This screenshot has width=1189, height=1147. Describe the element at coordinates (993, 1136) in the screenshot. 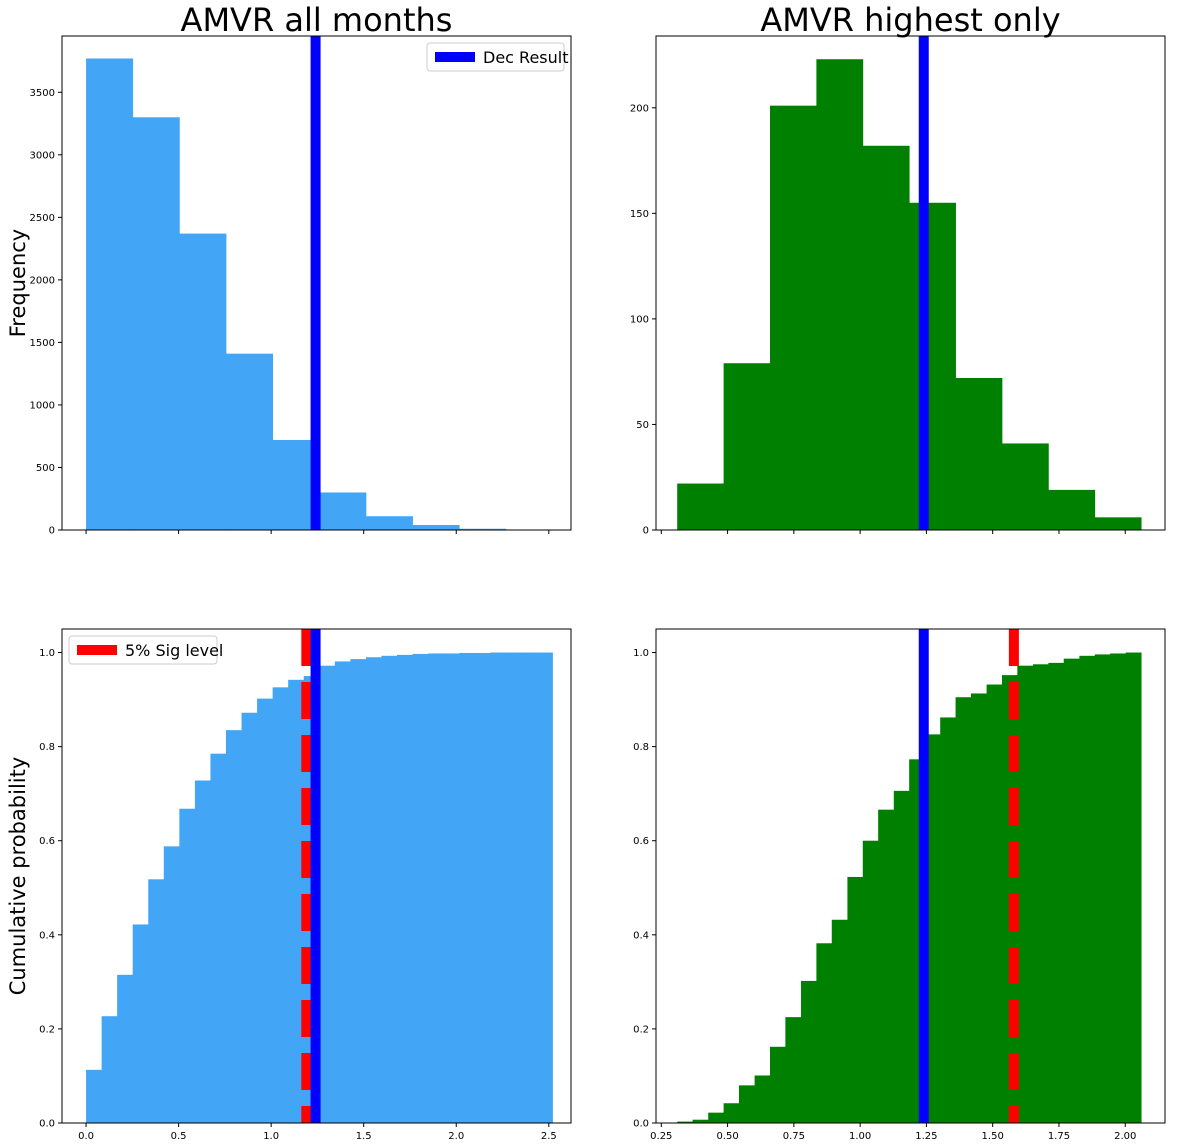

I see `x-tick-label: 1.50` at that location.